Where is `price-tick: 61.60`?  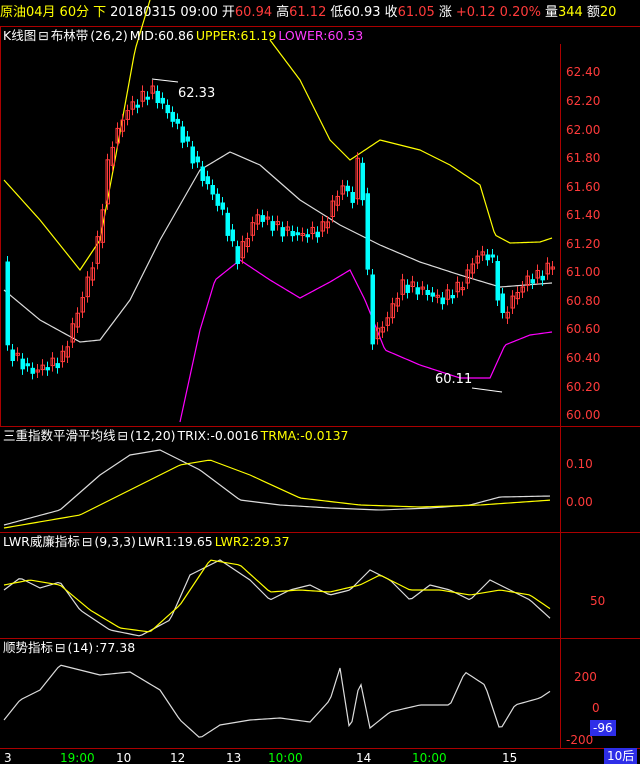 price-tick: 61.60 is located at coordinates (583, 187).